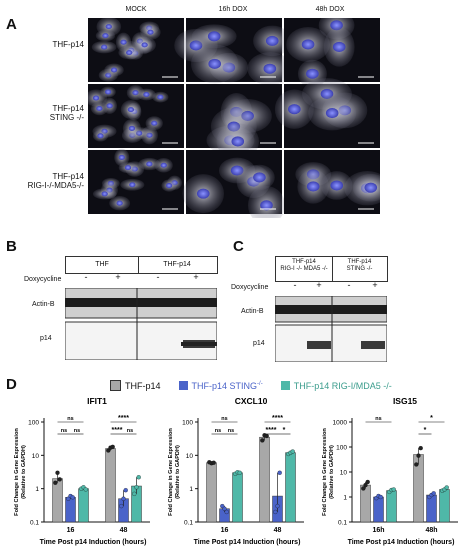  What do you see at coordinates (330, 9) in the screenshot?
I see `column-header-48h: 48h DOX` at bounding box center [330, 9].